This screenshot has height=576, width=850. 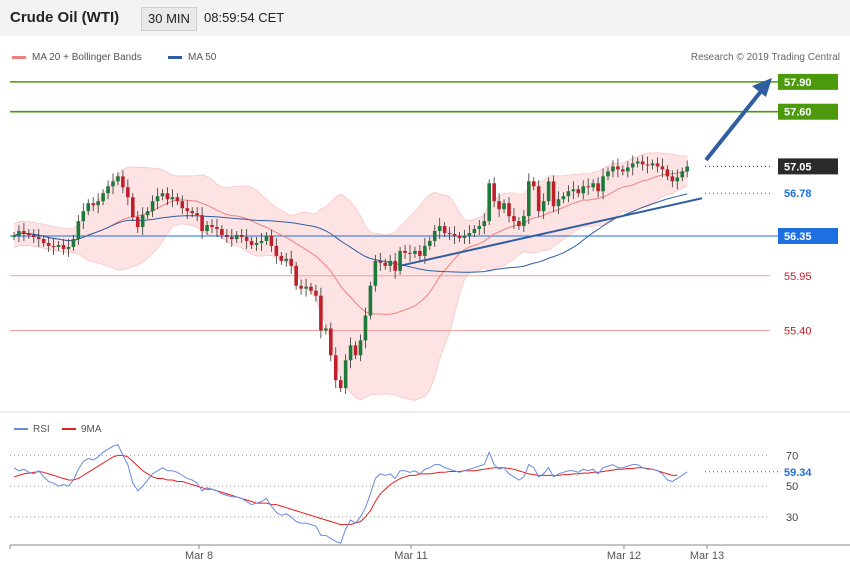 What do you see at coordinates (792, 518) in the screenshot?
I see `rsi-tick-30: 30` at bounding box center [792, 518].